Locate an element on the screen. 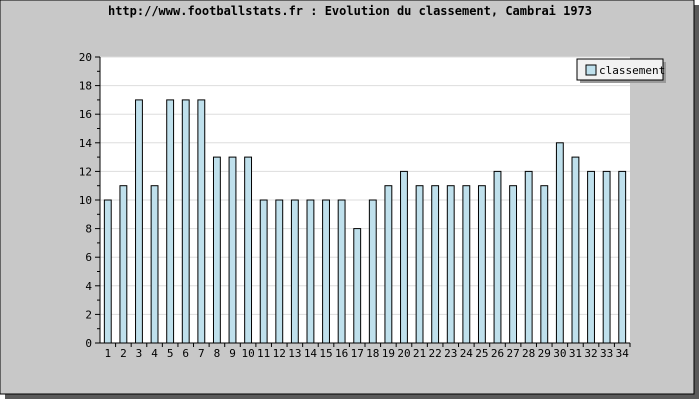  y-tick-label: 18 is located at coordinates (85, 86).